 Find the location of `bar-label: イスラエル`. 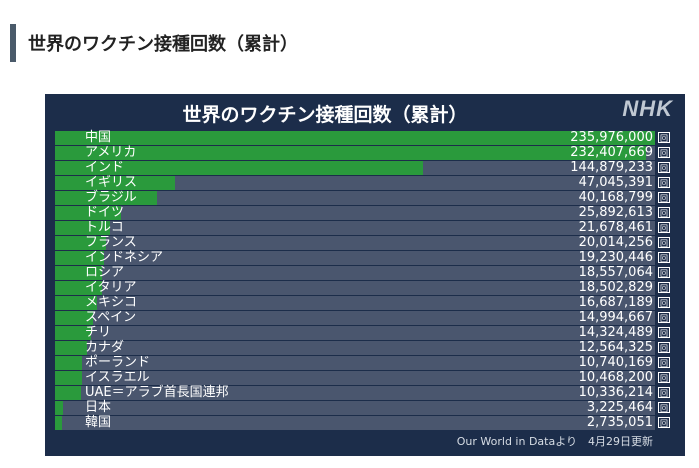

bar-label: イスラエル is located at coordinates (117, 377).